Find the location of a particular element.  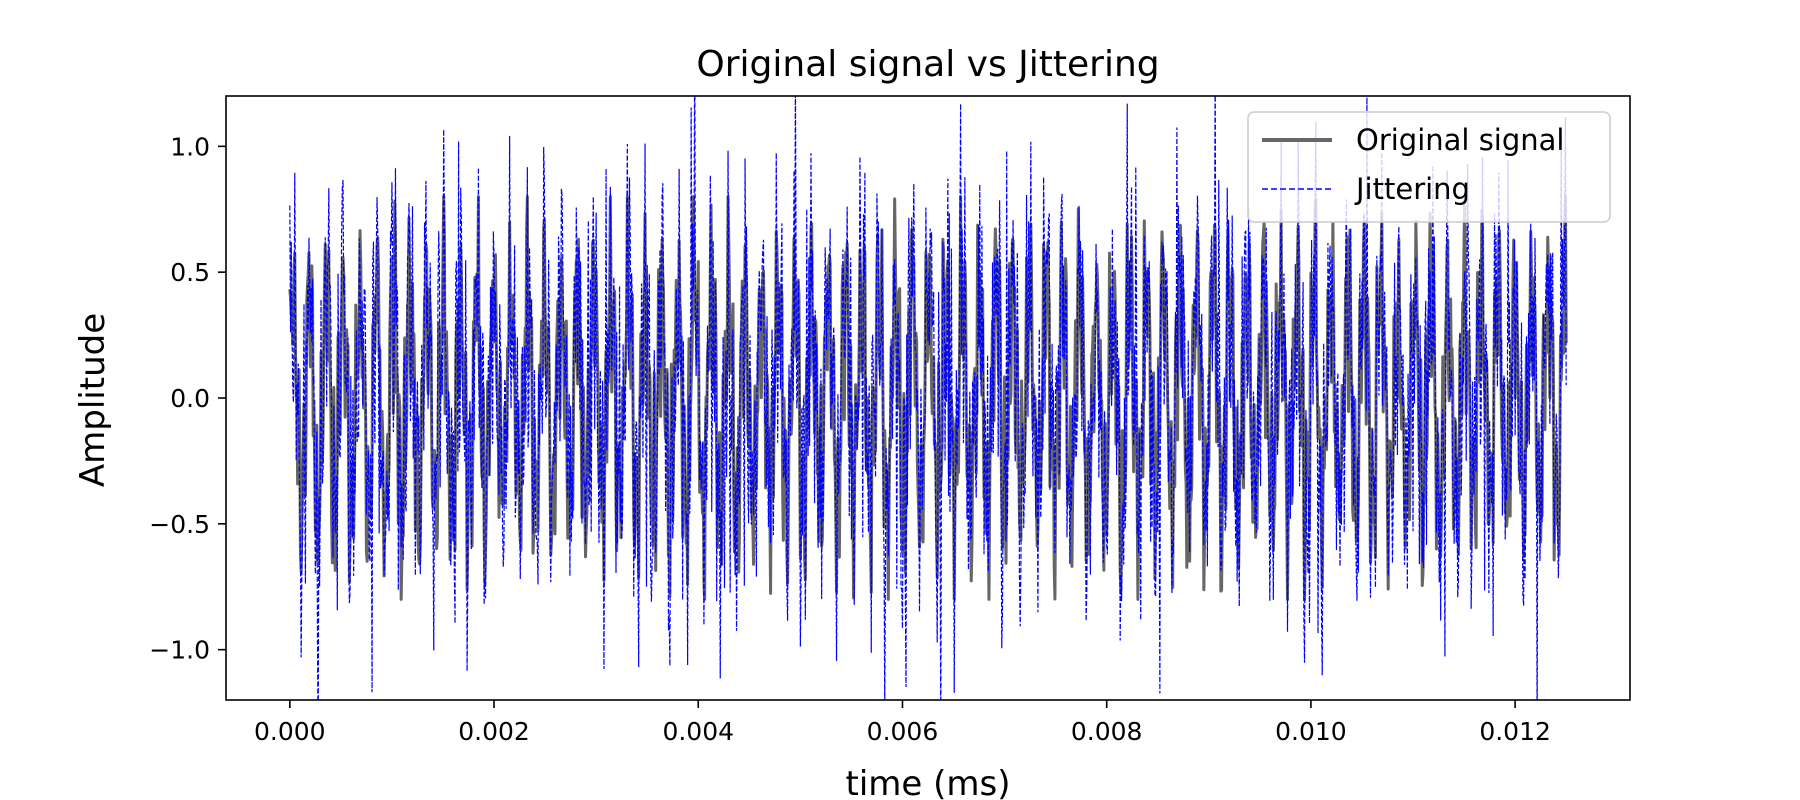

x-tick-label: 0.008 is located at coordinates (1107, 731).